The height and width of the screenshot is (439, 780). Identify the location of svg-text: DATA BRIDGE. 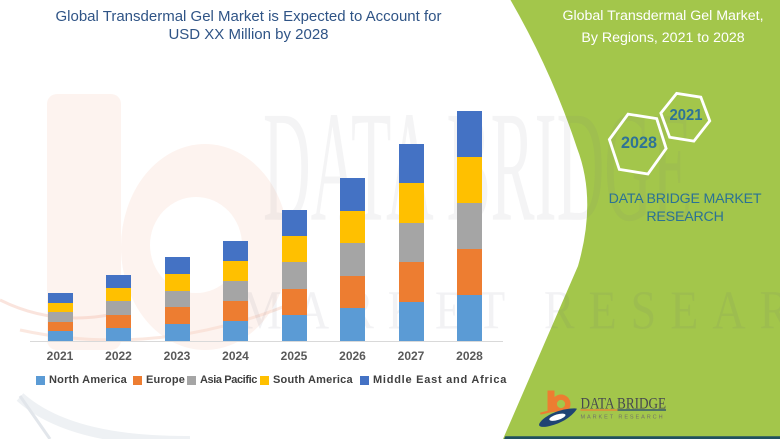
(624, 404).